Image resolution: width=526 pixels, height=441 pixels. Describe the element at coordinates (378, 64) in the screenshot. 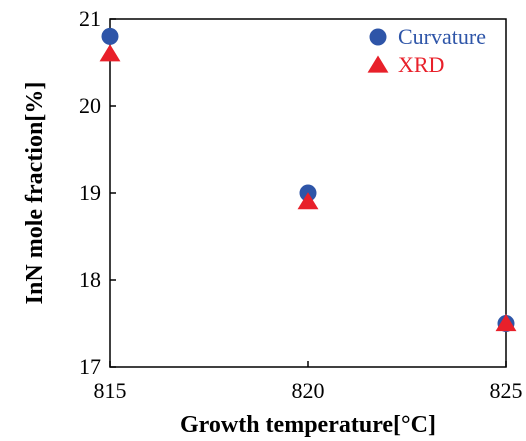

I see `xrd-legend-marker` at that location.